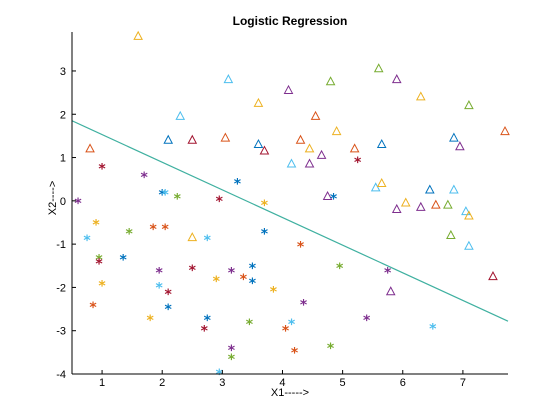 This screenshot has width=560, height=420. What do you see at coordinates (343, 383) in the screenshot?
I see `x-tick-label: 5` at bounding box center [343, 383].